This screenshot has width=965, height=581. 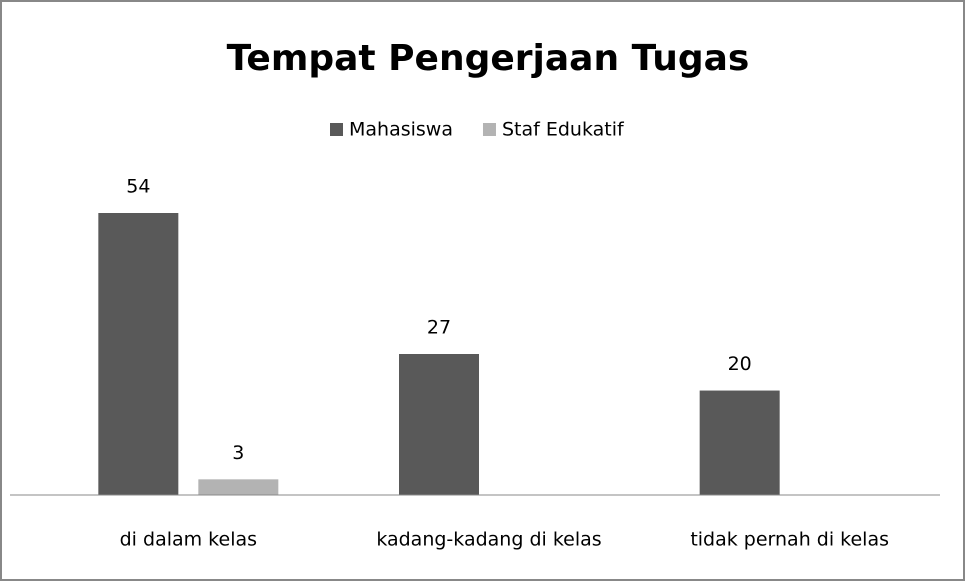 What do you see at coordinates (789, 540) in the screenshot?
I see `x-tick-label: tidak pernah di kelas` at bounding box center [789, 540].